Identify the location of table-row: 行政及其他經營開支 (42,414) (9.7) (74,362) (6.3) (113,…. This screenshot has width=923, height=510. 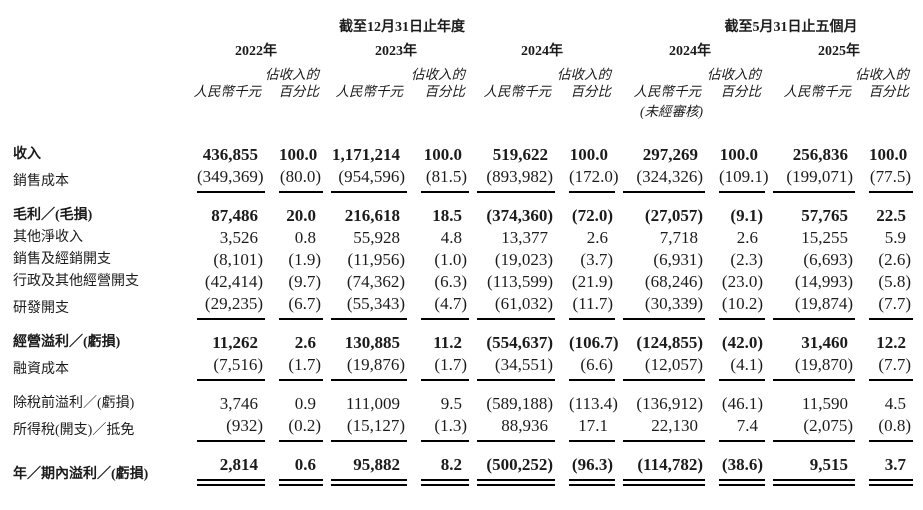
(463, 282).